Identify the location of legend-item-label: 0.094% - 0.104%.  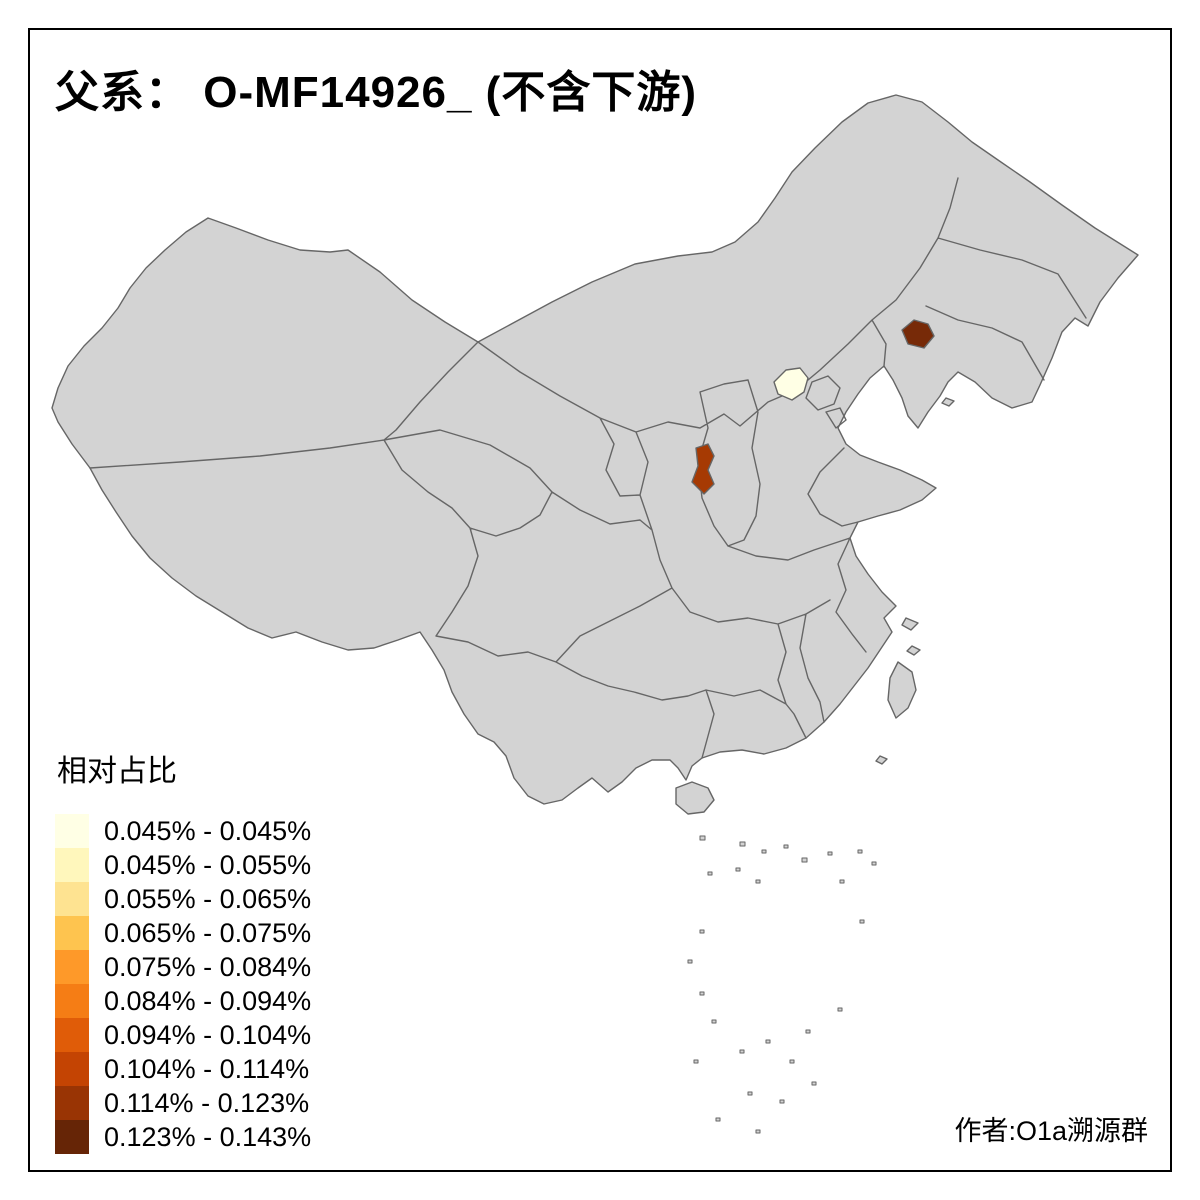
(208, 1034).